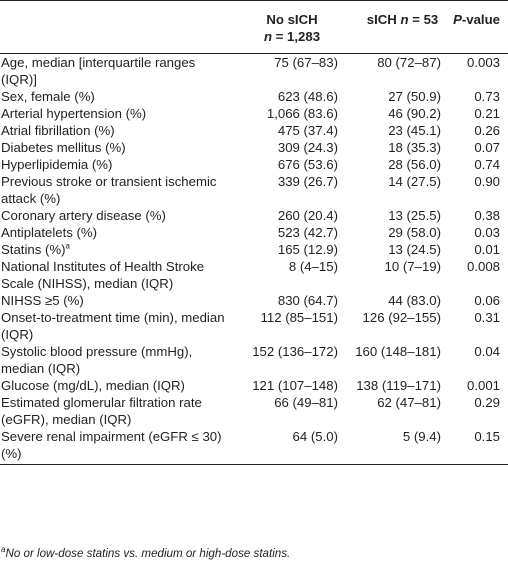  What do you see at coordinates (307, 249) in the screenshot?
I see `cell-no-sich: 165 (12.9)` at bounding box center [307, 249].